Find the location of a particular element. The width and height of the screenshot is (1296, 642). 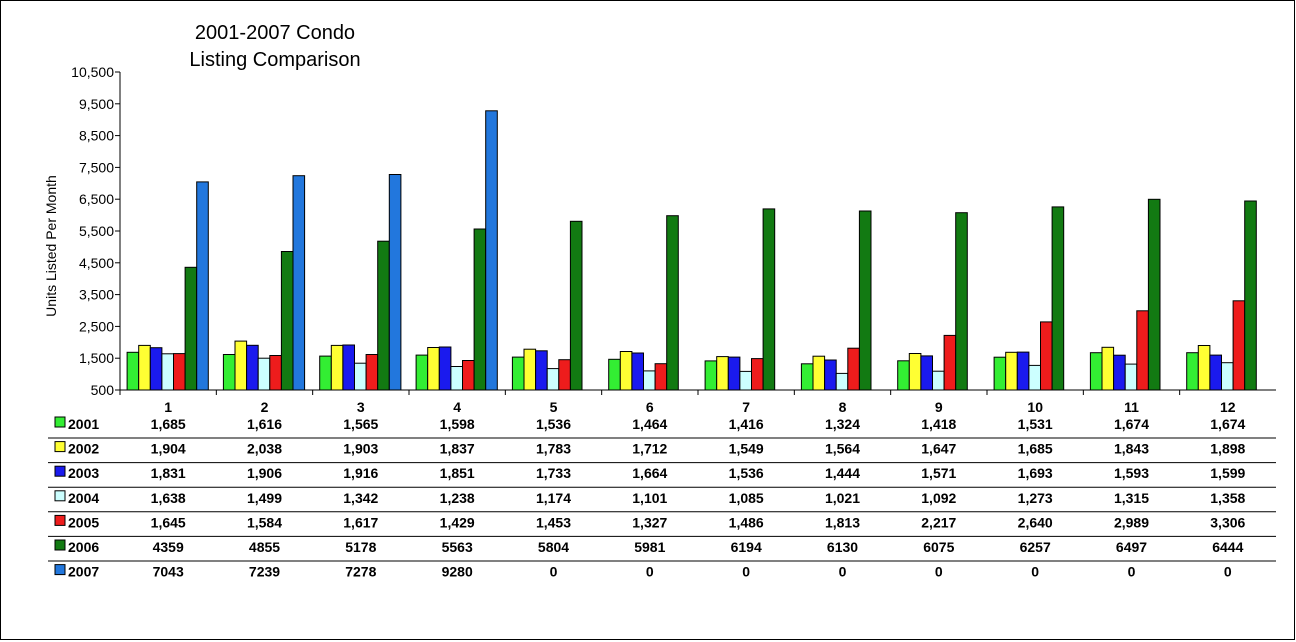

x-tick-label: 4 is located at coordinates (457, 407).